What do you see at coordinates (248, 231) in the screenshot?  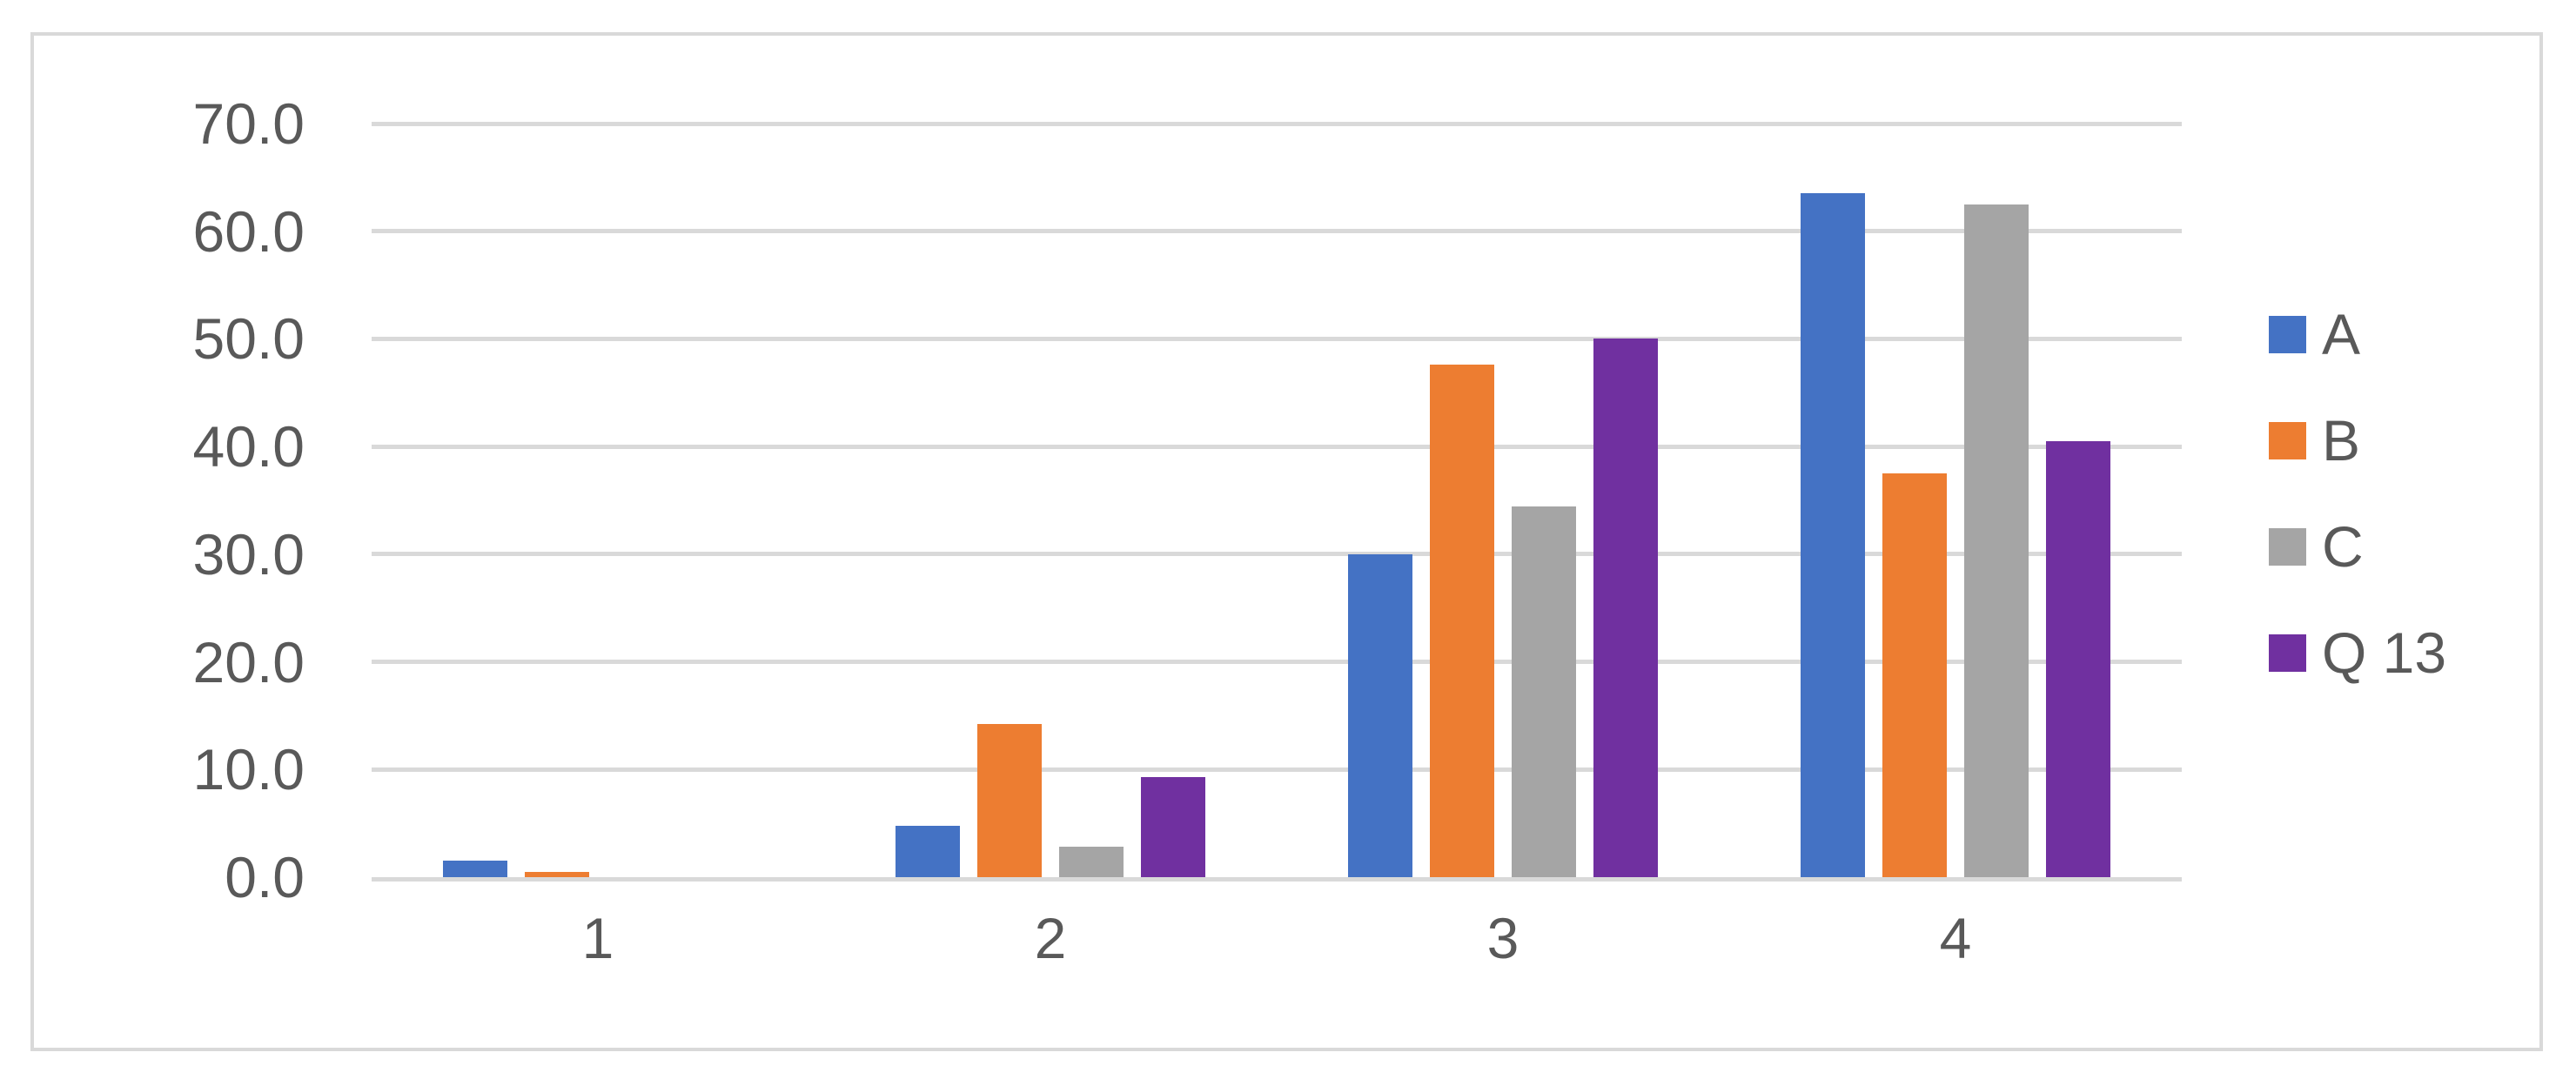 I see `y-tick-label-60.0: 60.0` at bounding box center [248, 231].